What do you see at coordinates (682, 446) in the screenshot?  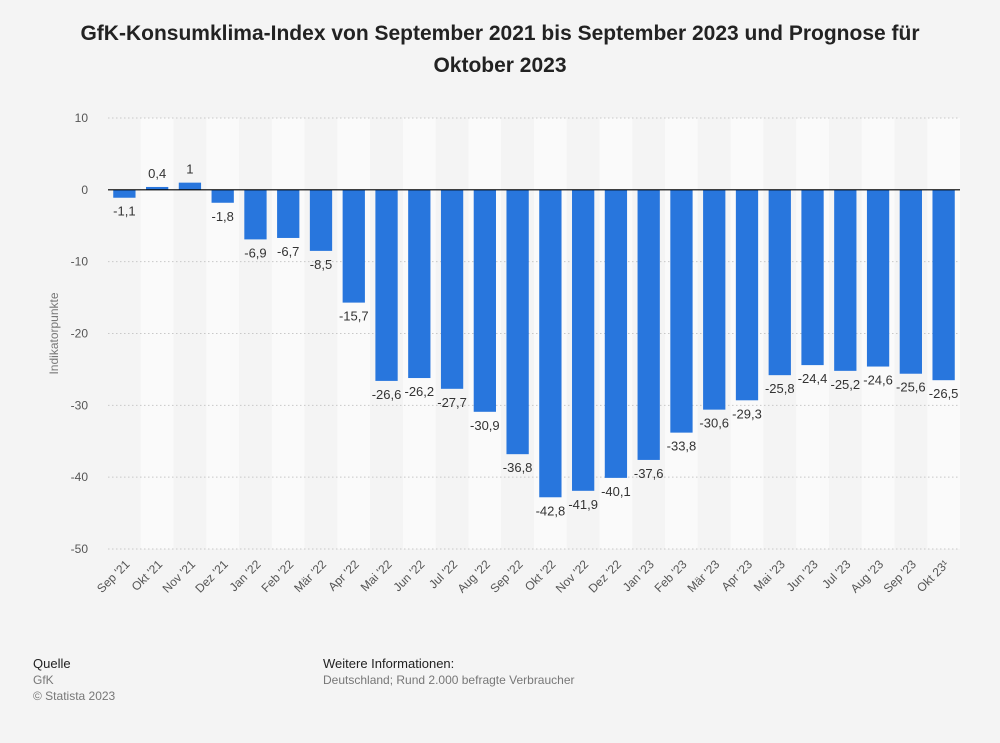 I see `bar-value-label: -33,8` at bounding box center [682, 446].